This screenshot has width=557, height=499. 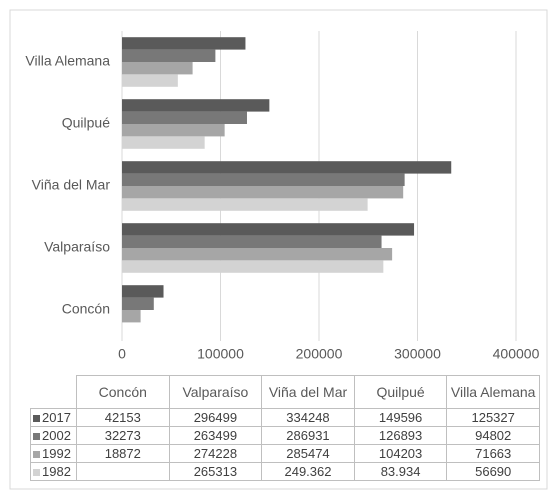 What do you see at coordinates (308, 417) in the screenshot?
I see `table-cell: 334248` at bounding box center [308, 417].